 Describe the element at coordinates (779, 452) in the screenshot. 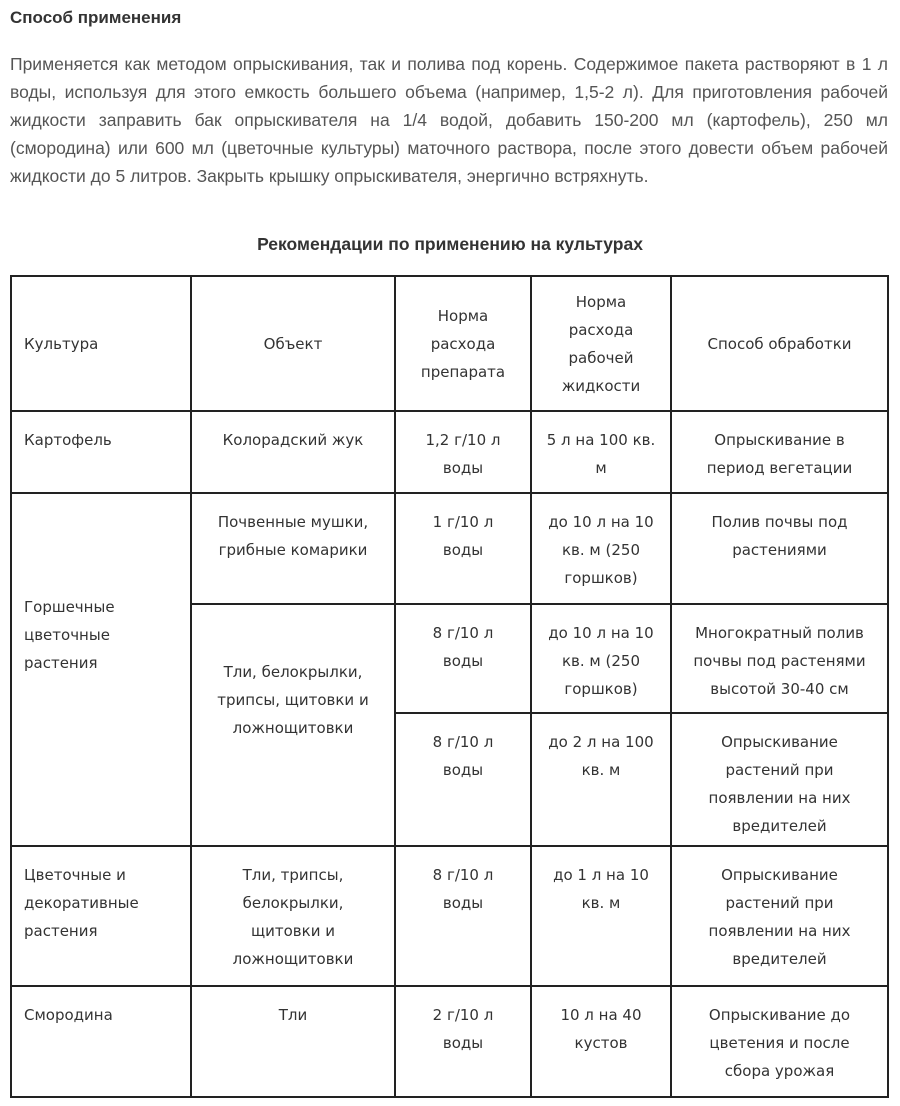

I see `cell-method: Опрыскивание в период вегетации` at that location.